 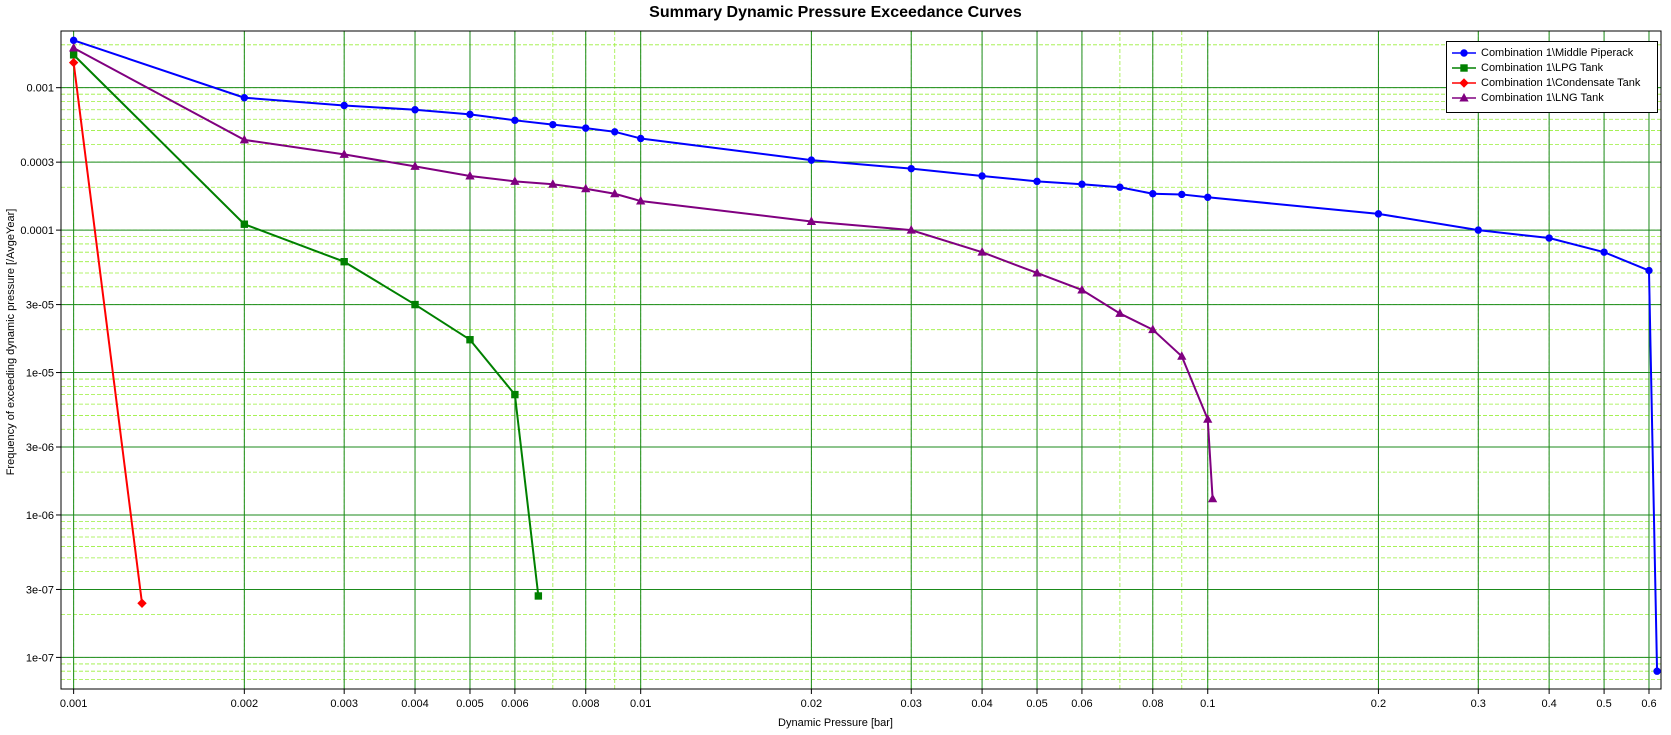 What do you see at coordinates (1557, 52) in the screenshot?
I see `legend-label: Combination 1\Middle Piperack` at bounding box center [1557, 52].